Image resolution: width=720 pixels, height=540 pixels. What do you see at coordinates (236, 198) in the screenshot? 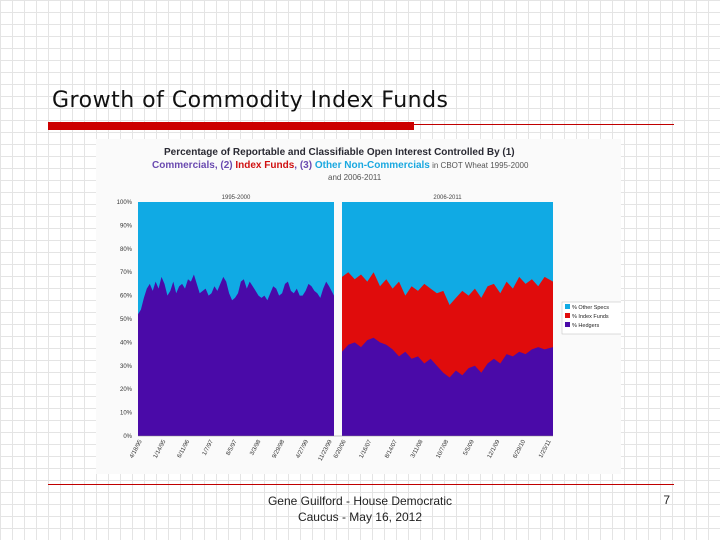
I see `panel-label: 1995-2000` at bounding box center [236, 198].